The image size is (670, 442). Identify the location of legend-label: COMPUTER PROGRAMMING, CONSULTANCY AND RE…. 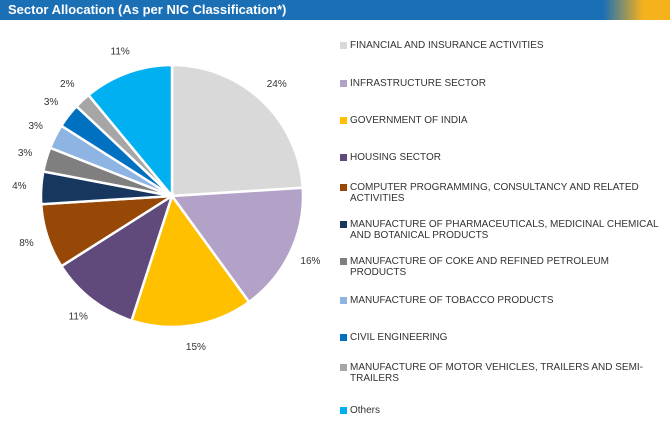
(494, 193).